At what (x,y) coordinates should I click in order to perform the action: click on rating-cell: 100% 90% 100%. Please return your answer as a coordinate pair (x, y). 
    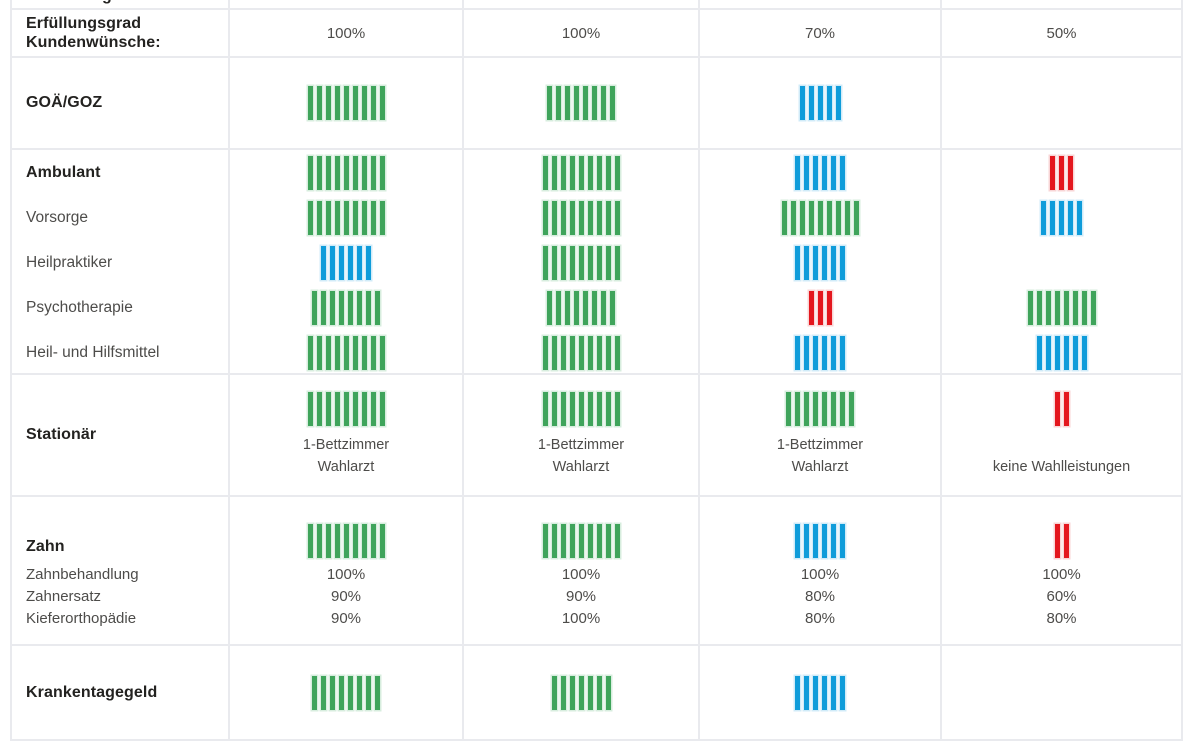
    Looking at the image, I should click on (580, 570).